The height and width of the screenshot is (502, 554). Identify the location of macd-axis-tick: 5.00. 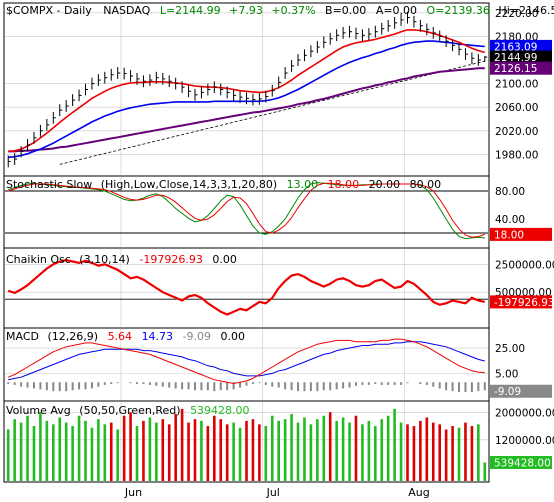
(506, 374).